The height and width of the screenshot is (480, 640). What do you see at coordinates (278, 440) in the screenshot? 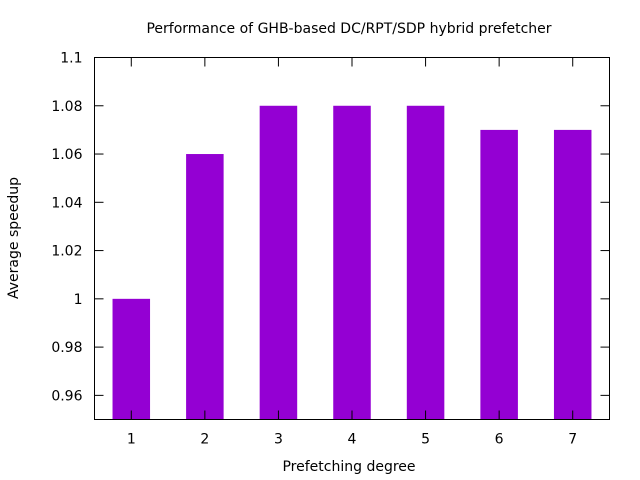
I see `x-tick-label: 3` at bounding box center [278, 440].